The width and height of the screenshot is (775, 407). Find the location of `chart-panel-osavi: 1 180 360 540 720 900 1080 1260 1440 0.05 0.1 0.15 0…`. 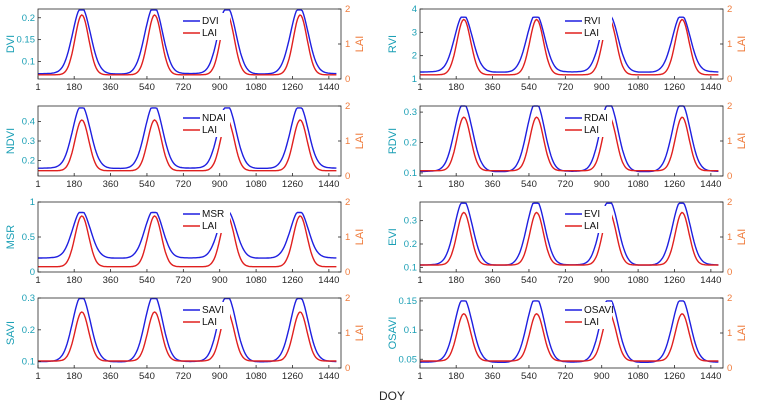

chart-panel-osavi: 1 180 360 540 720 900 1080 1260 1440 0.05 0.1 0.15 0… is located at coordinates (567, 337).